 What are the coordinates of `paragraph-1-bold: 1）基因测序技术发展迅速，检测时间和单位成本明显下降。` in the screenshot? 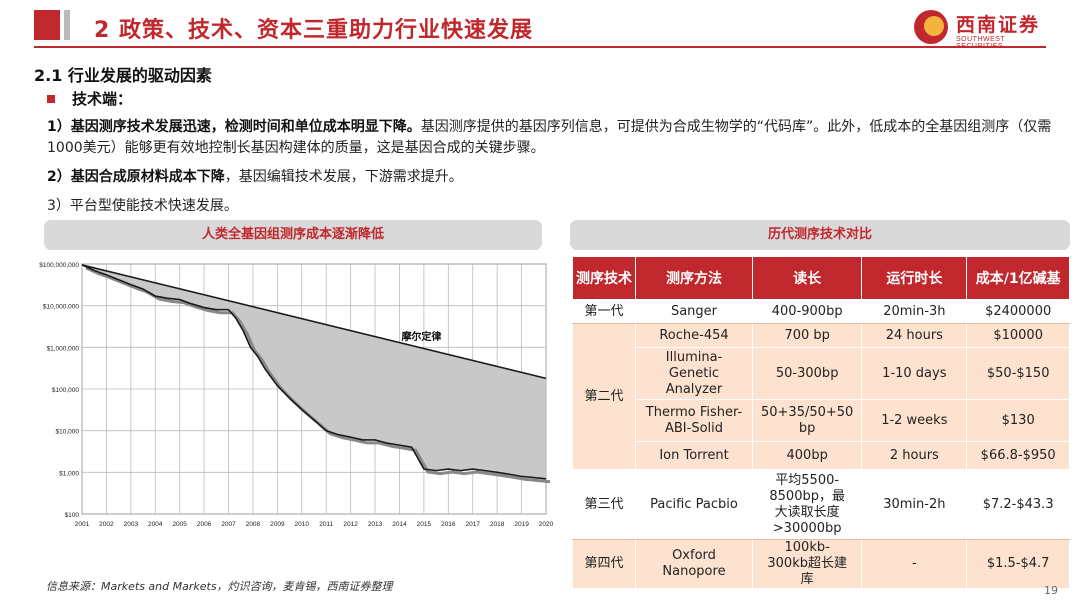 It's located at (234, 127).